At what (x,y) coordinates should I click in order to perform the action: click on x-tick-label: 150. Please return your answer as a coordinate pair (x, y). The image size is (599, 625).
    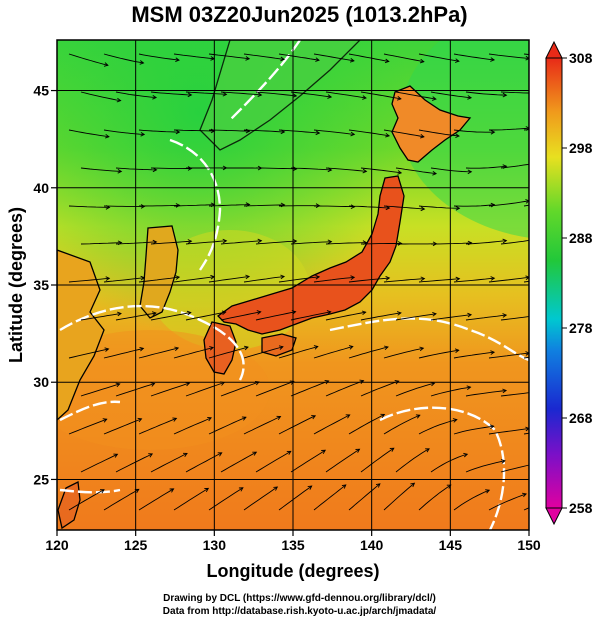
    Looking at the image, I should click on (529, 545).